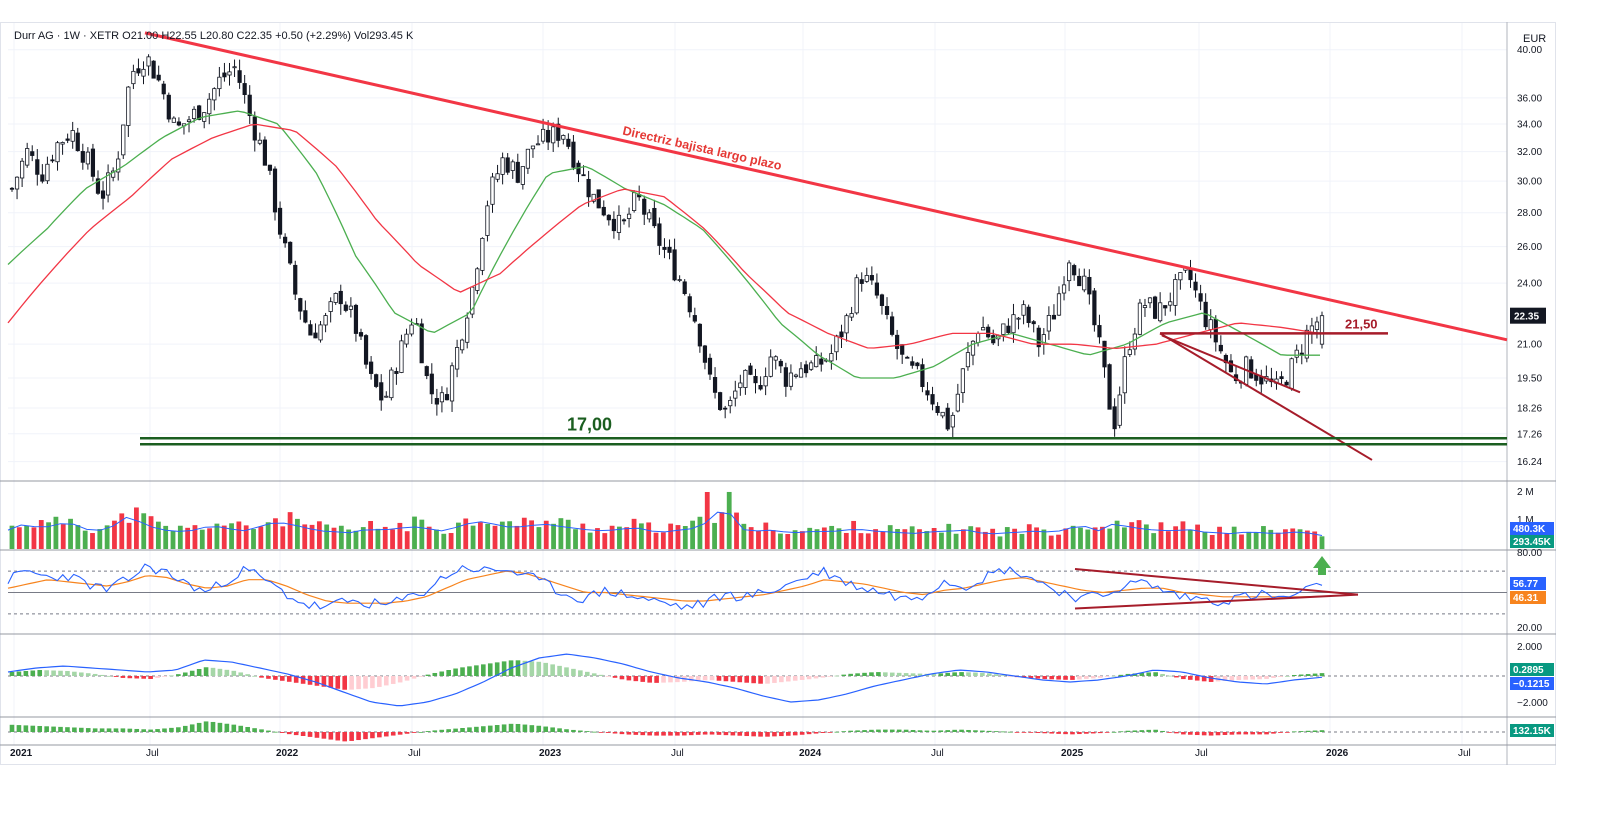 This screenshot has height=840, width=1600. Describe the element at coordinates (810, 753) in the screenshot. I see `time-tick-6: 2024` at that location.